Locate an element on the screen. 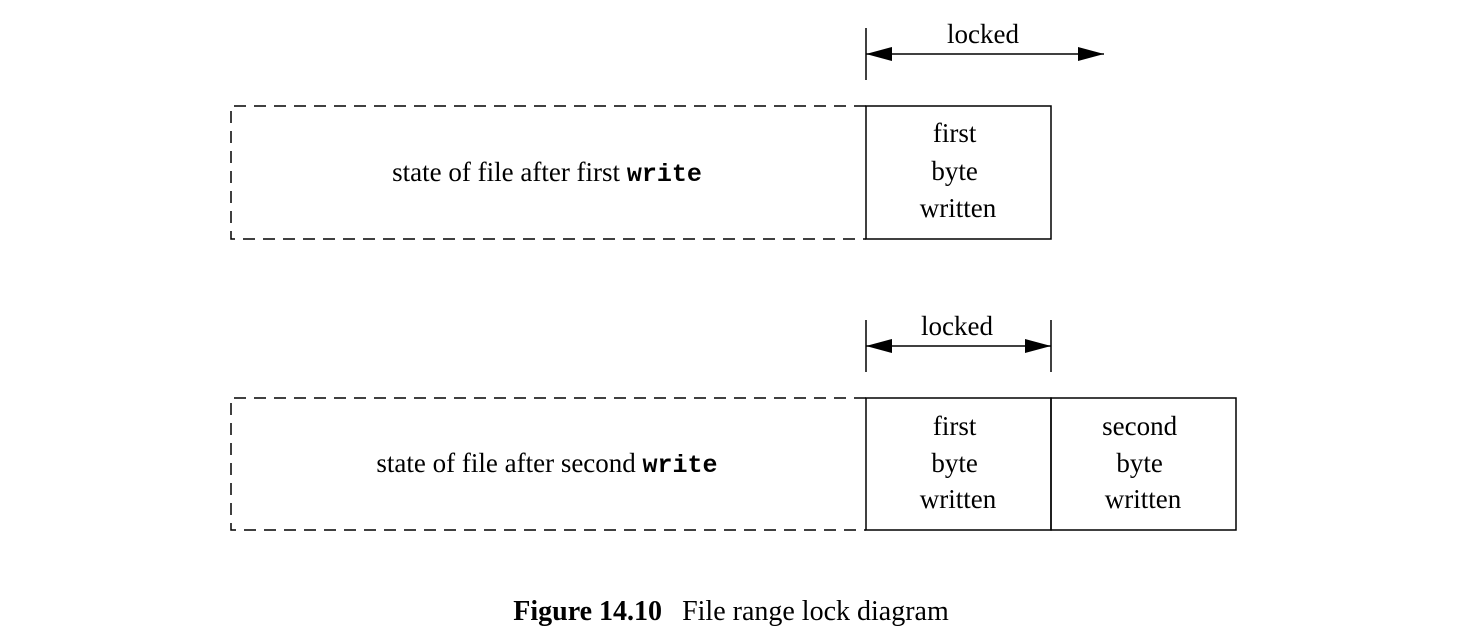 Image resolution: width=1462 pixels, height=642 pixels. bottom-second-byte-box is located at coordinates (1143, 464).